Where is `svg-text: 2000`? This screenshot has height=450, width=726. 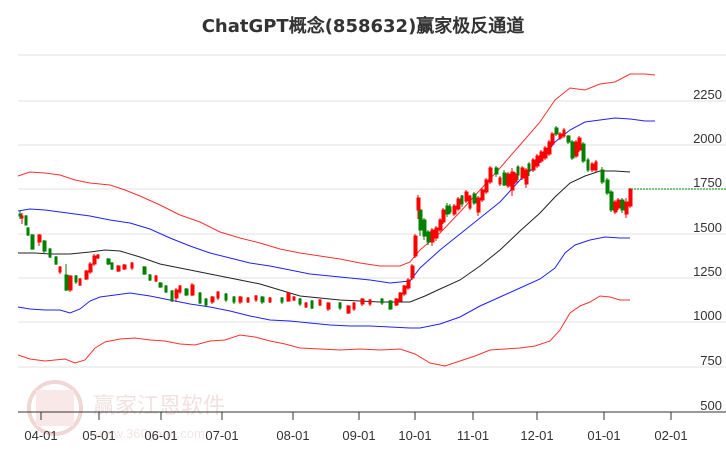
svg-text: 2000 is located at coordinates (707, 138).